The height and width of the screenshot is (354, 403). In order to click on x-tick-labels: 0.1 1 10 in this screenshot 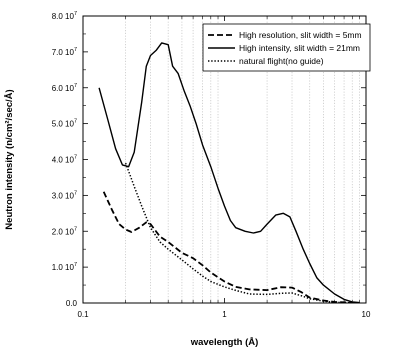, I will do `click(224, 314)`.